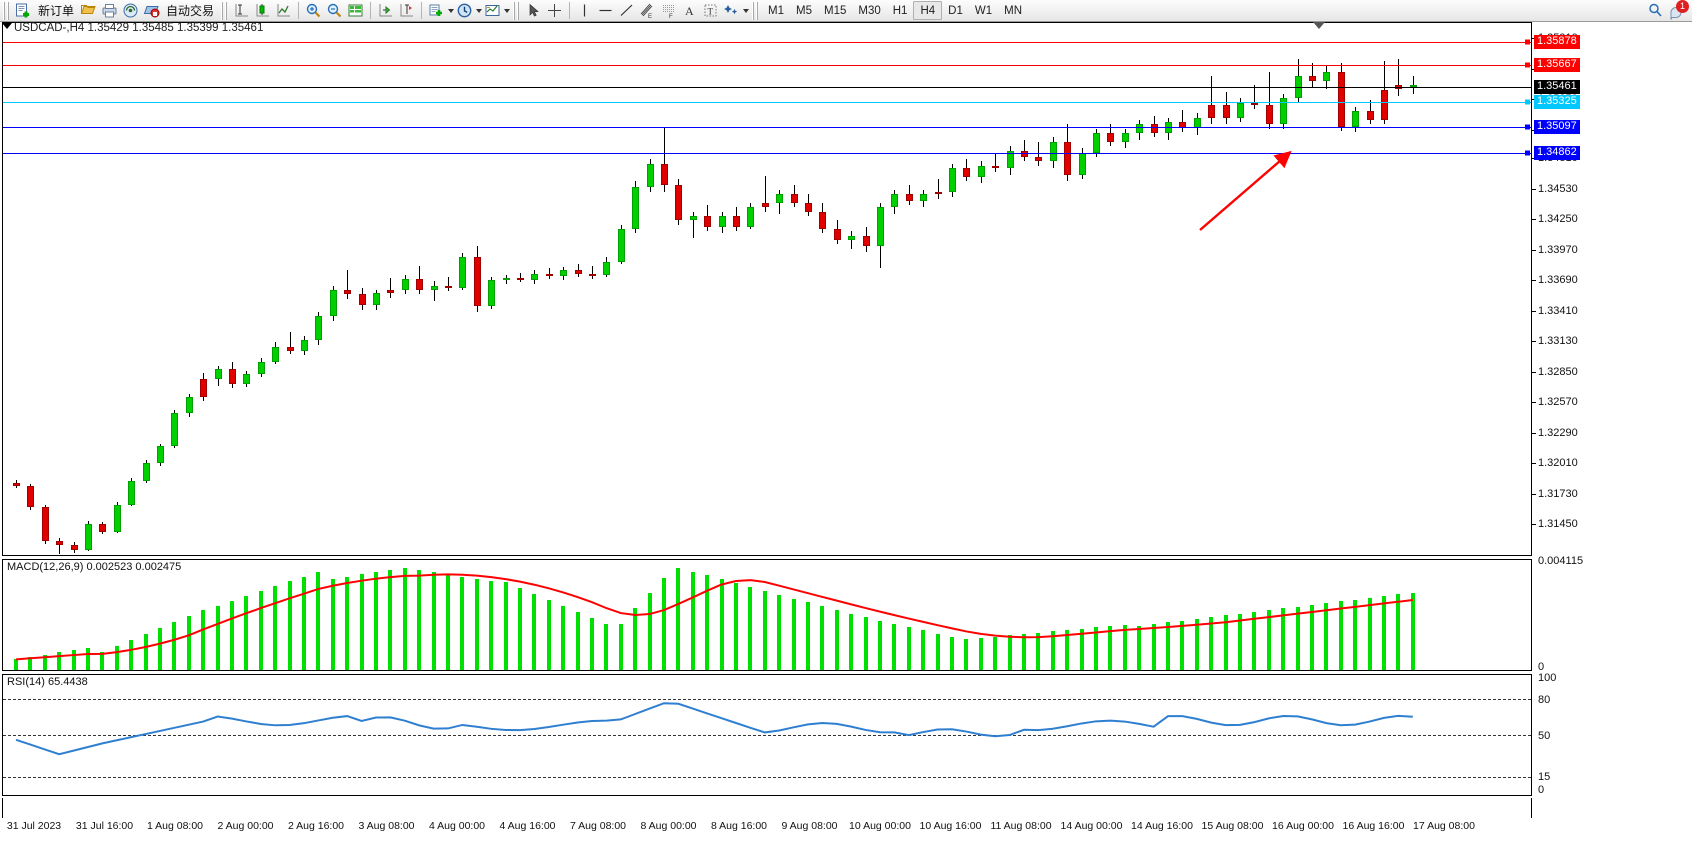 This screenshot has height=848, width=1692. What do you see at coordinates (804, 10) in the screenshot?
I see `timeframe-m5: M5` at bounding box center [804, 10].